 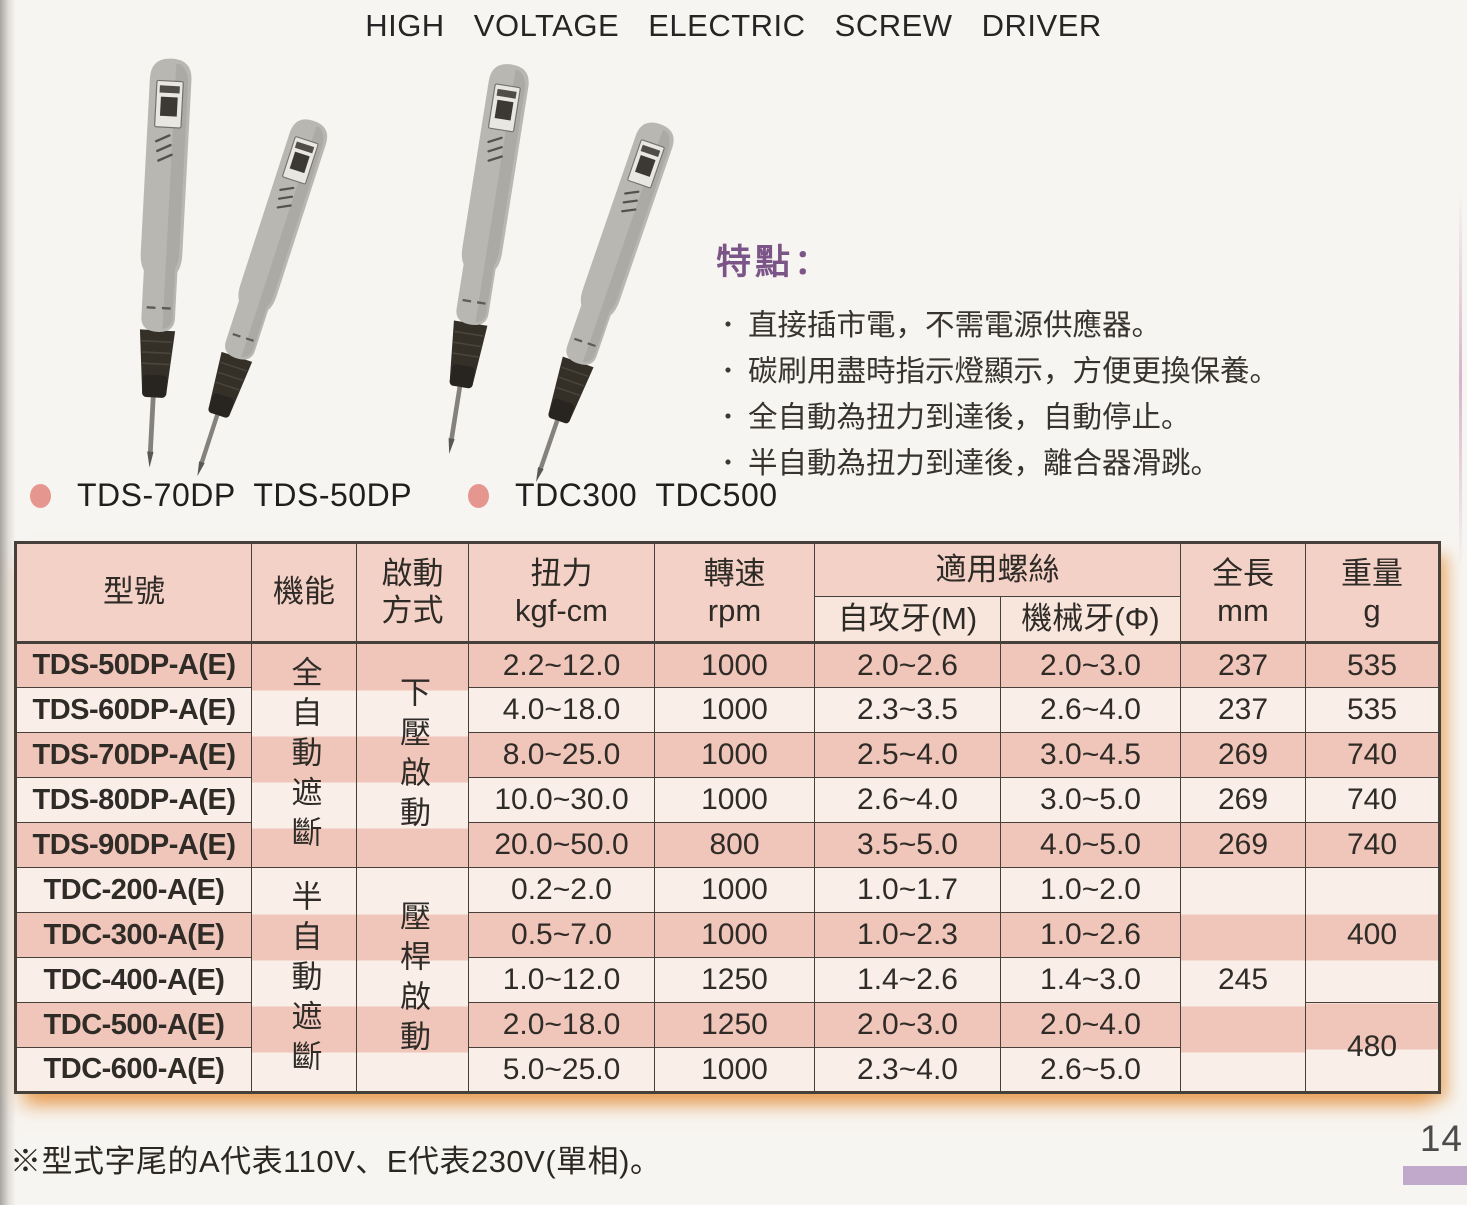 I want to click on col-header-speed: 轉速 rpm, so click(x=734, y=592).